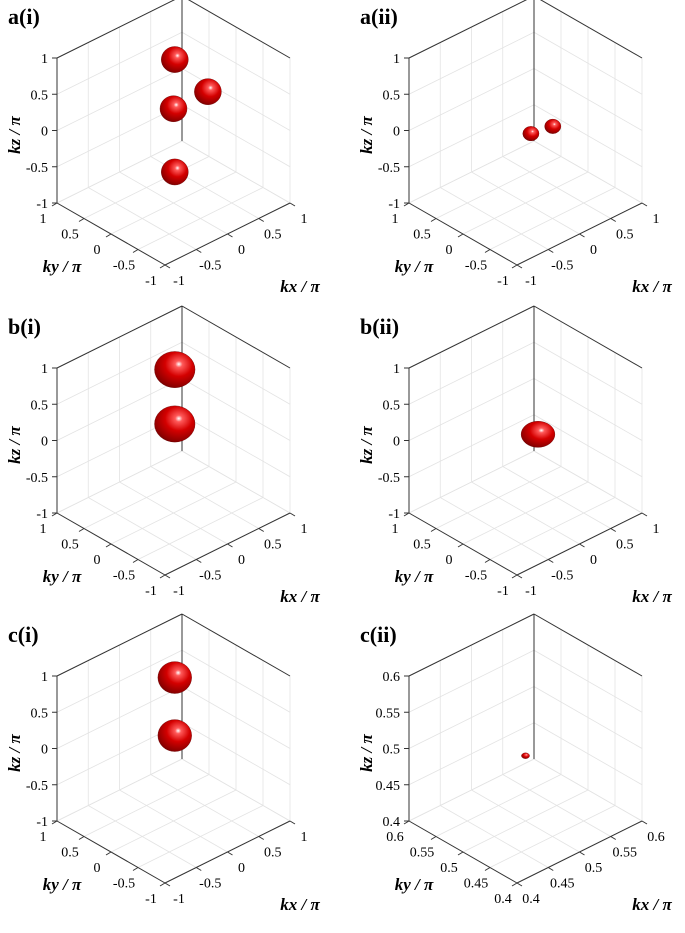 The width and height of the screenshot is (685, 933). Describe the element at coordinates (625, 853) in the screenshot. I see `x-tick-label: 0.55` at that location.